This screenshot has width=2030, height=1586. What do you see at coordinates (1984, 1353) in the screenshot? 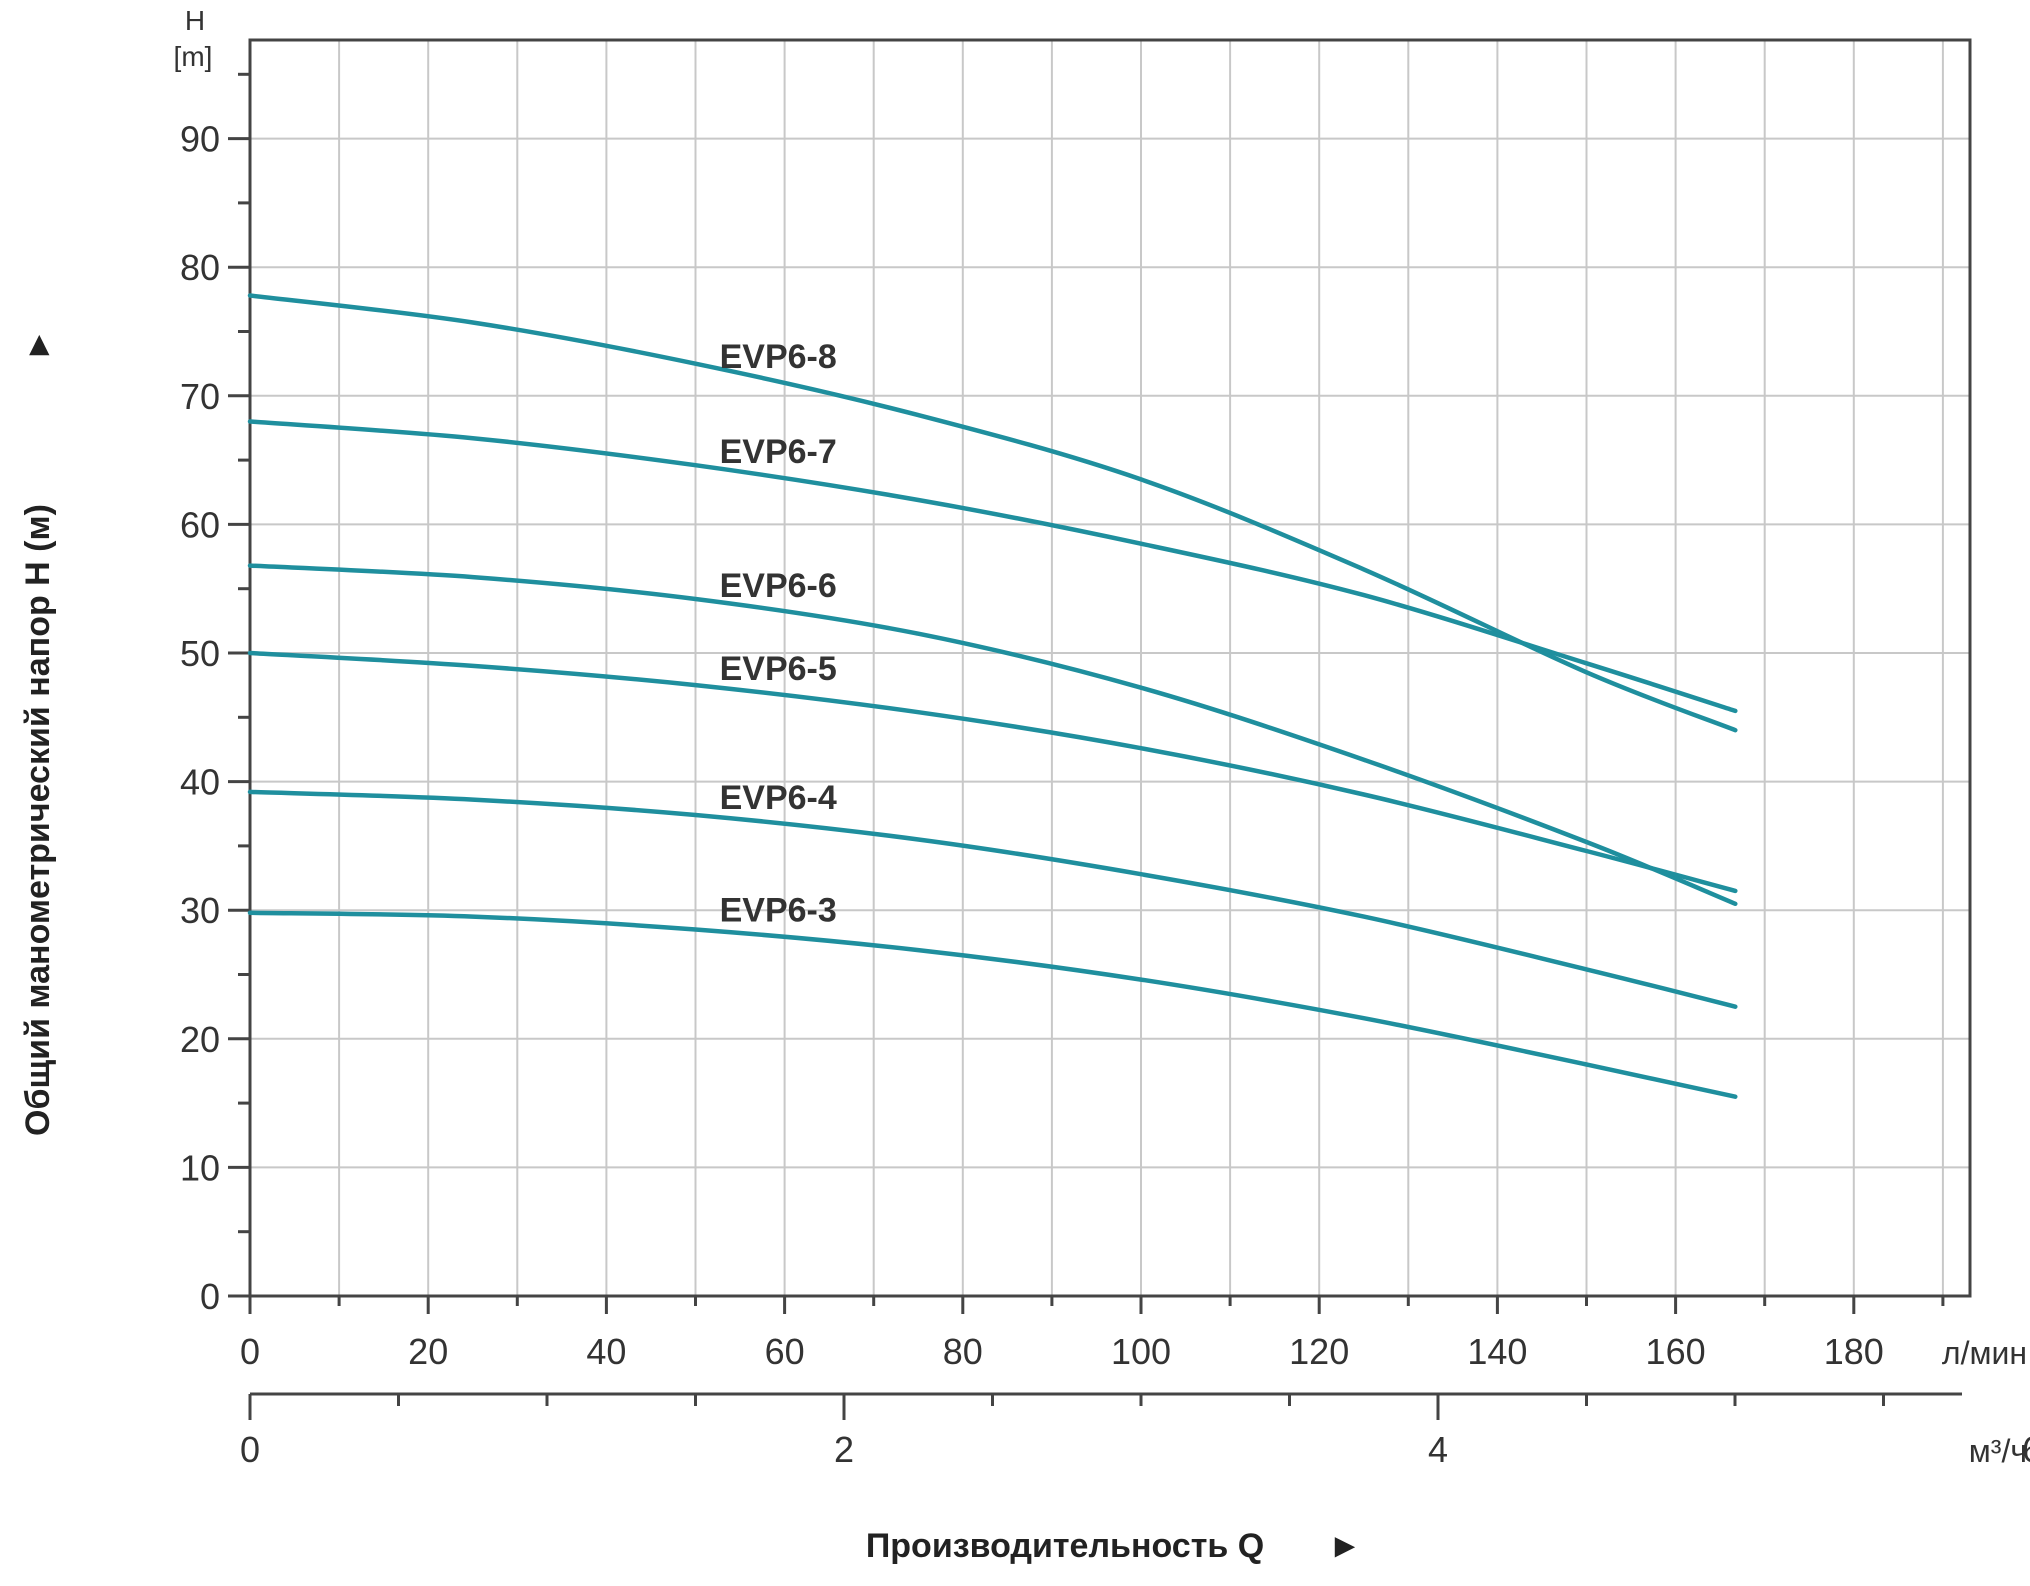
I see `x-axis-unit-primary: л/мин` at bounding box center [1984, 1353].